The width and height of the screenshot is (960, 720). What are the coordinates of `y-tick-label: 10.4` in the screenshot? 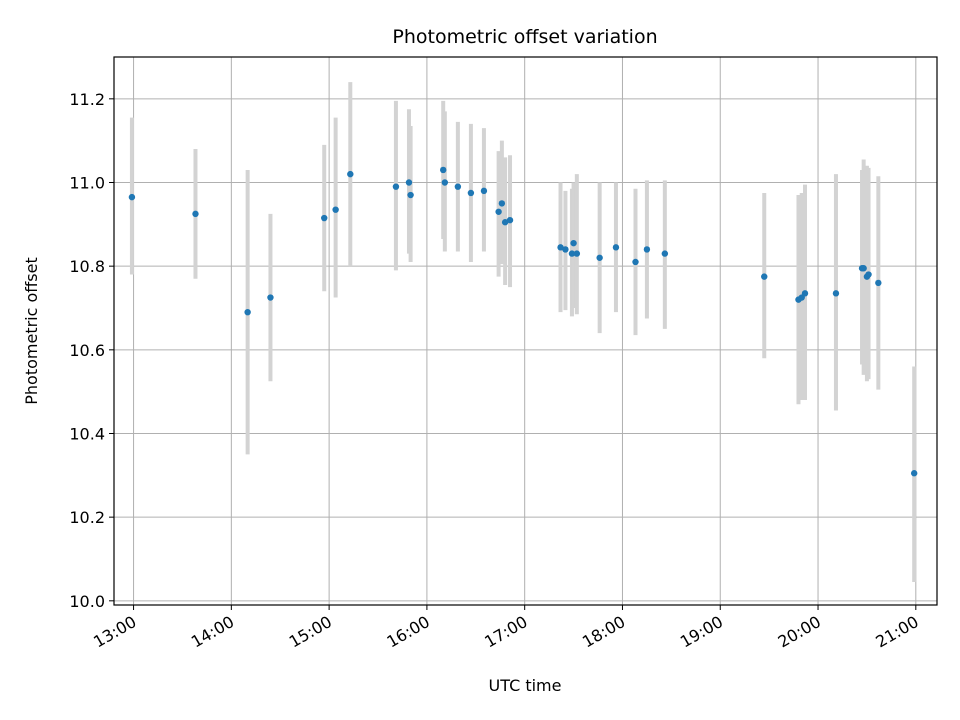 It's located at (87, 433).